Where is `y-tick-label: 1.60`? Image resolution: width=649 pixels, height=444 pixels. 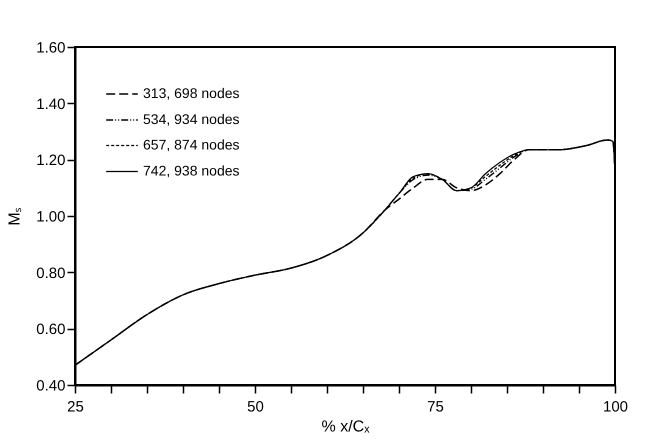
y-tick-label: 1.60 is located at coordinates (51, 48).